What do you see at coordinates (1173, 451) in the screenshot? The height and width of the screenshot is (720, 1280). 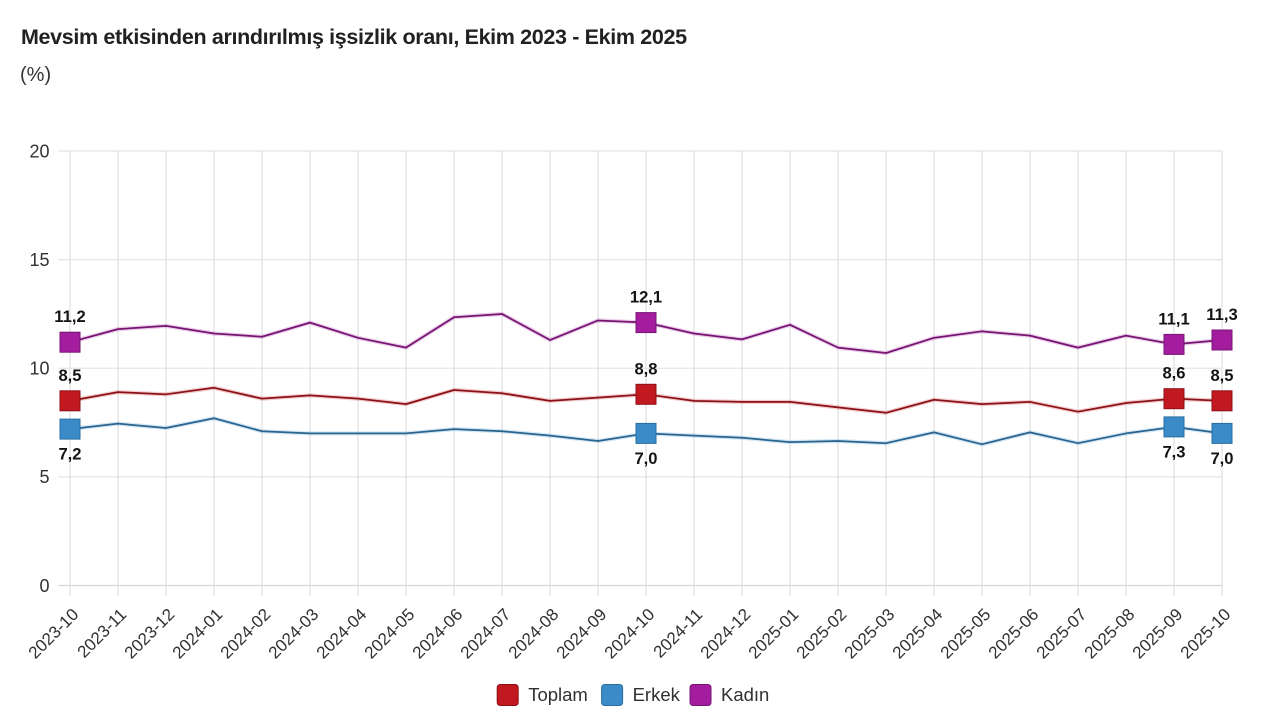 I see `svg-text: 7,3` at bounding box center [1173, 451].